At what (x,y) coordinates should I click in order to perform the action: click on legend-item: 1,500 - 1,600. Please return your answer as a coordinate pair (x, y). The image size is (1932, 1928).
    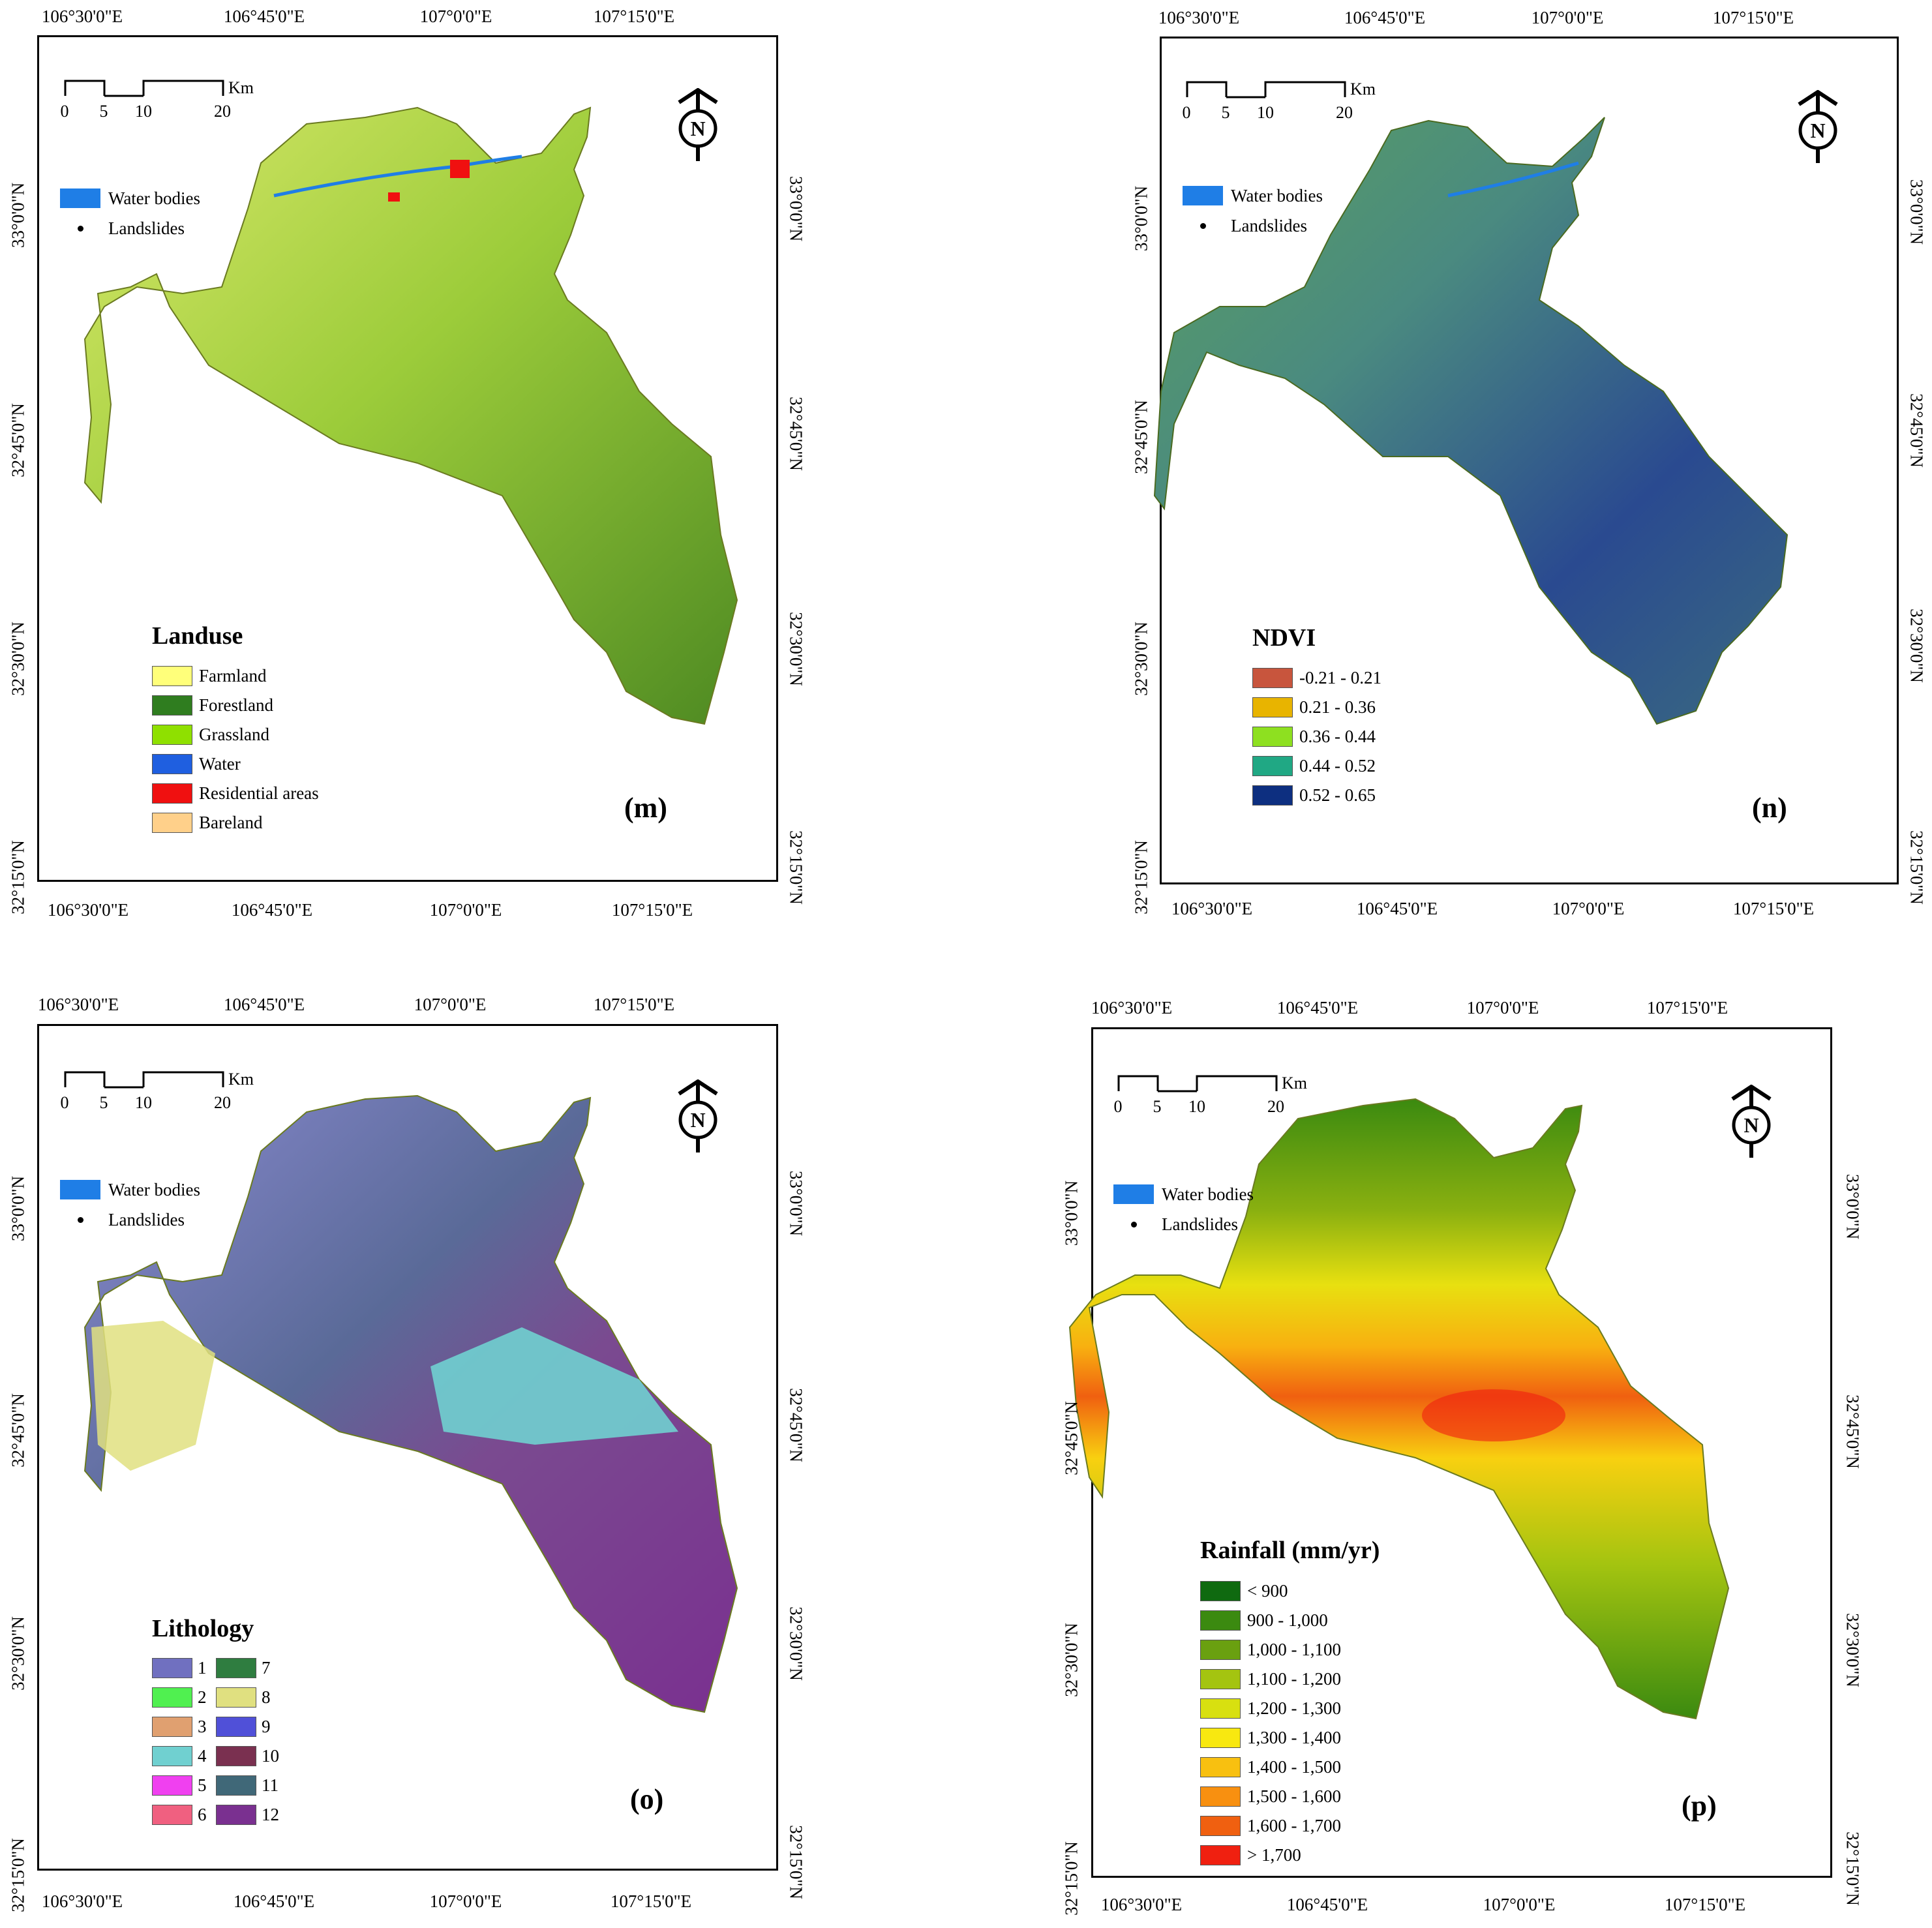
    Looking at the image, I should click on (1270, 1796).